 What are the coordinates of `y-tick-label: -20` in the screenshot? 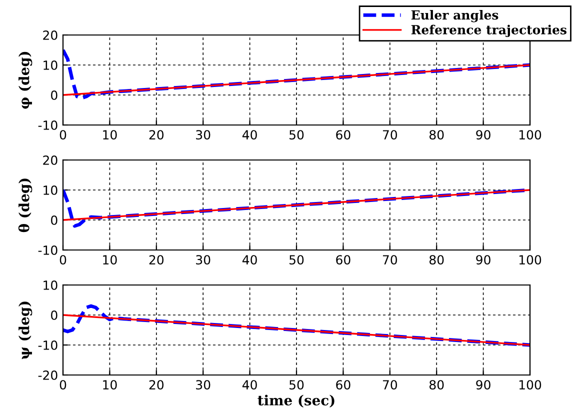 It's located at (48, 375).